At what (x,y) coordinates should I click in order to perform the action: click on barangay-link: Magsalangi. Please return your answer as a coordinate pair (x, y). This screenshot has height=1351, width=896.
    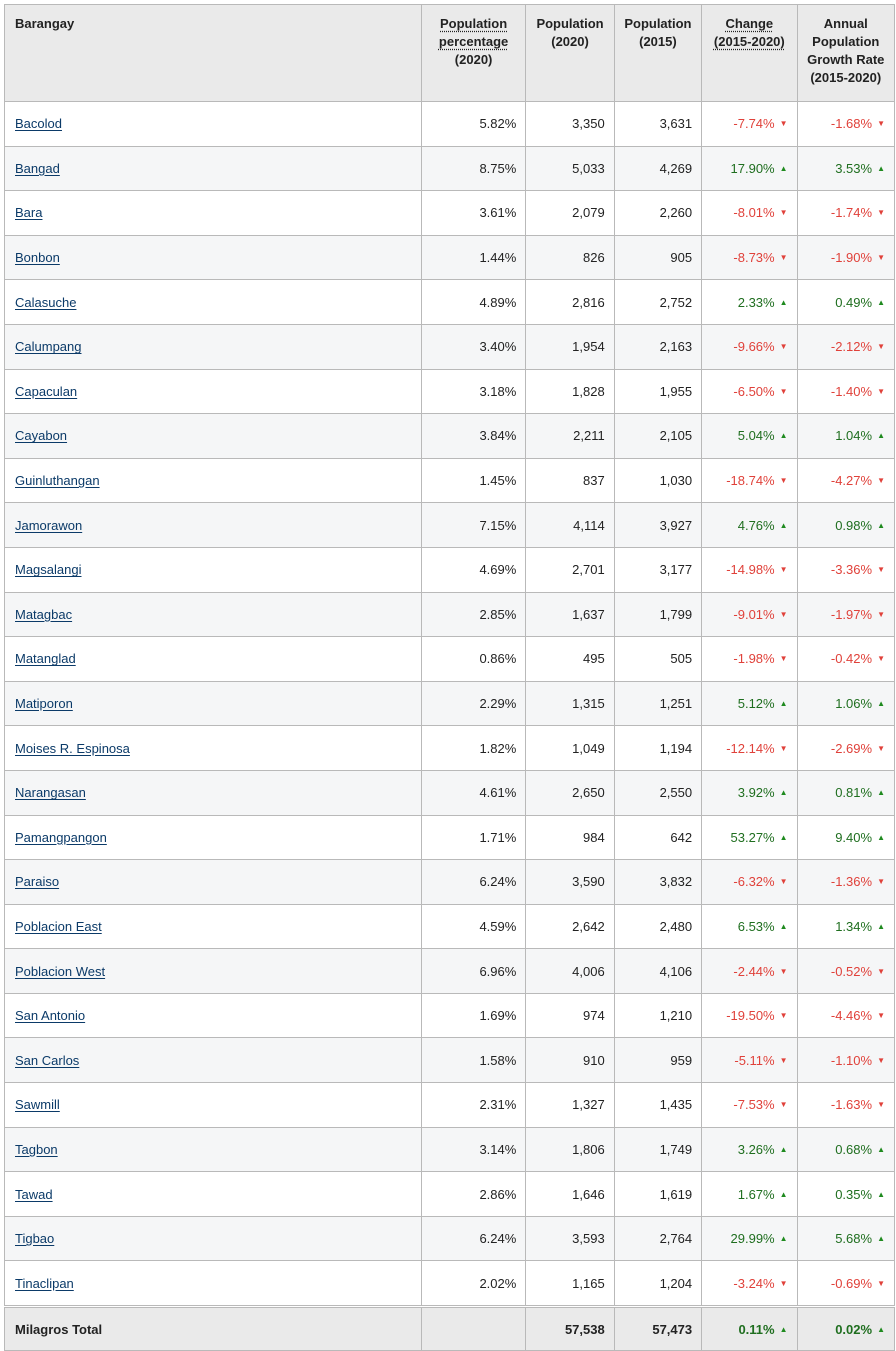
    Looking at the image, I should click on (48, 570).